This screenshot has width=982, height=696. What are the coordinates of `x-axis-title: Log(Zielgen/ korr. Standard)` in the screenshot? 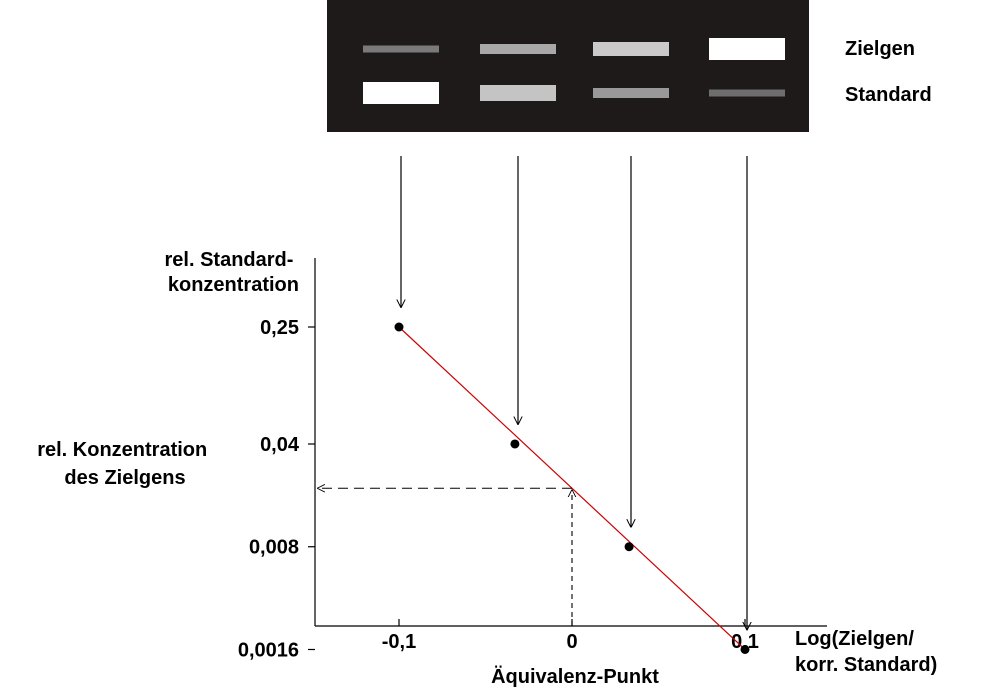 It's located at (866, 652).